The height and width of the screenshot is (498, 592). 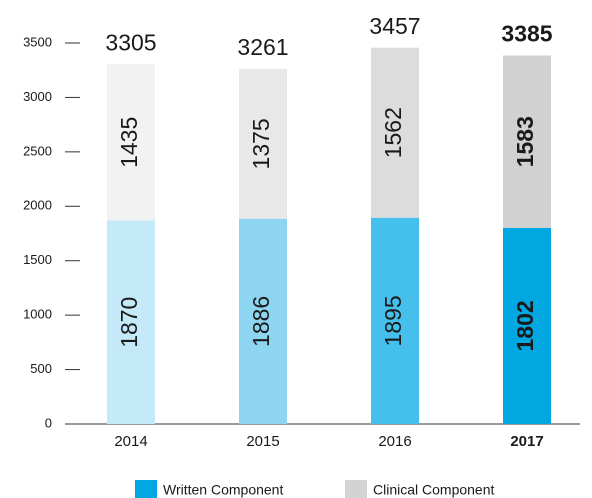 I want to click on value-label: 1562, so click(x=393, y=132).